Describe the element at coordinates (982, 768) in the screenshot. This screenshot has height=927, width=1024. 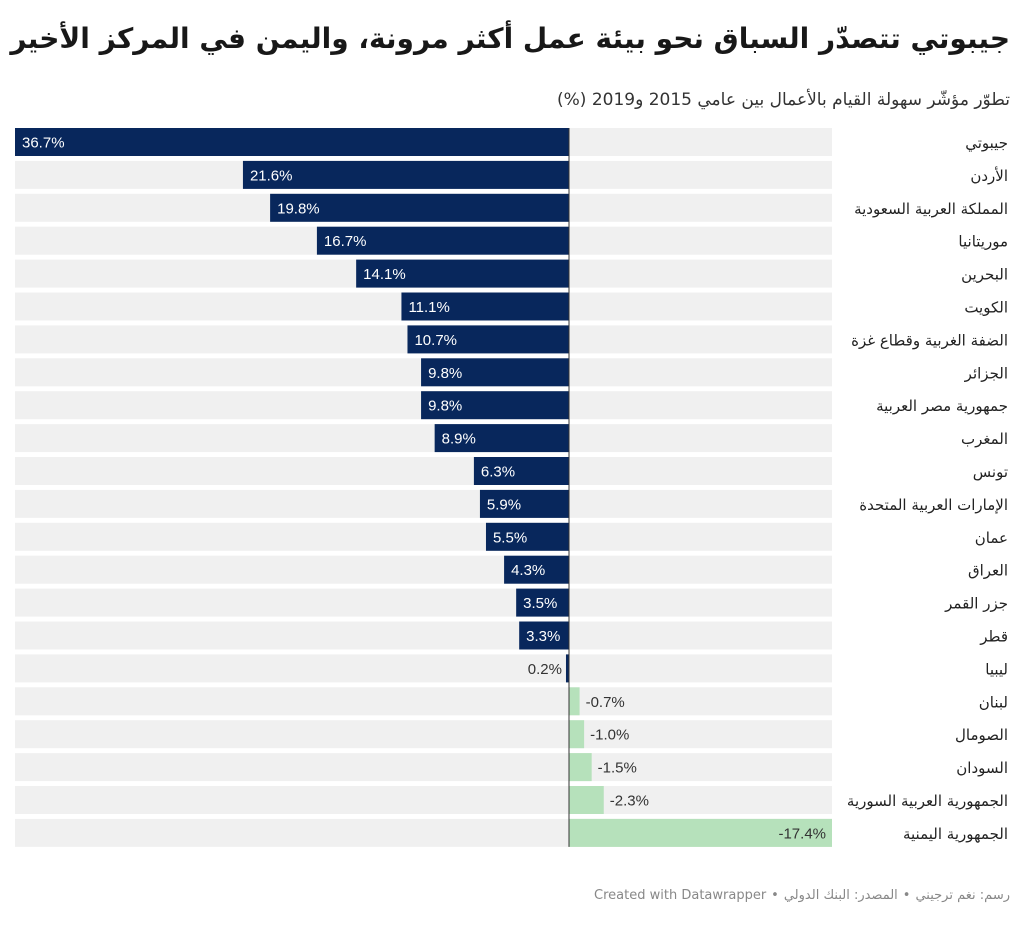
I see `category-label: السودان` at that location.